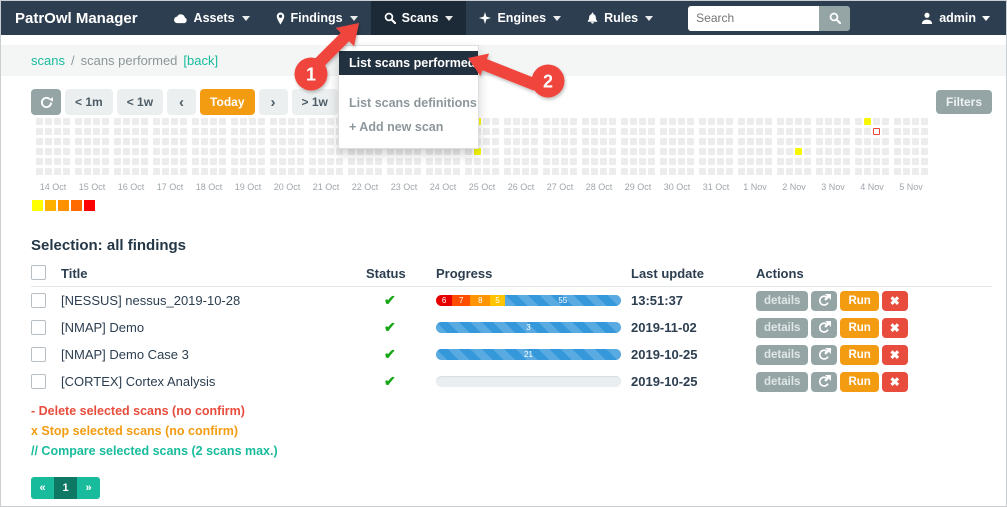 Image resolution: width=1007 pixels, height=507 pixels. I want to click on pagination-page-1: 1, so click(65, 488).